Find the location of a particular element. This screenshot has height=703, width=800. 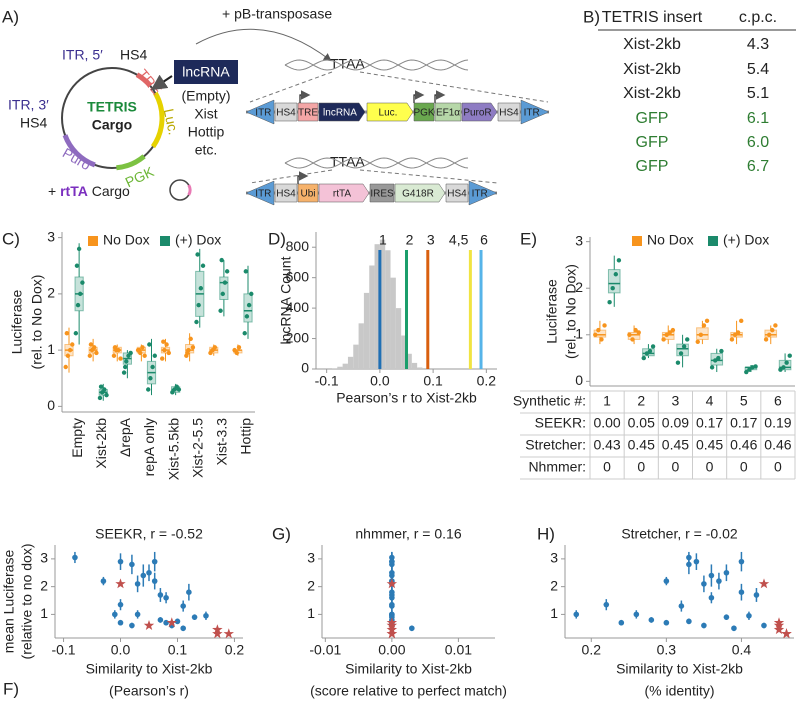

chart-title: SEEKR, r = -0.52 is located at coordinates (149, 534).